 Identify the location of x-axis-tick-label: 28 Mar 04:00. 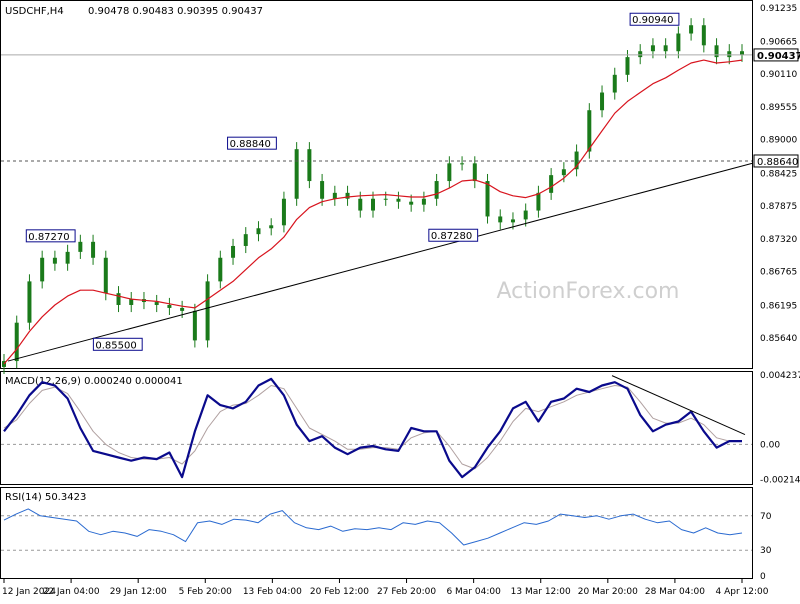
(675, 592).